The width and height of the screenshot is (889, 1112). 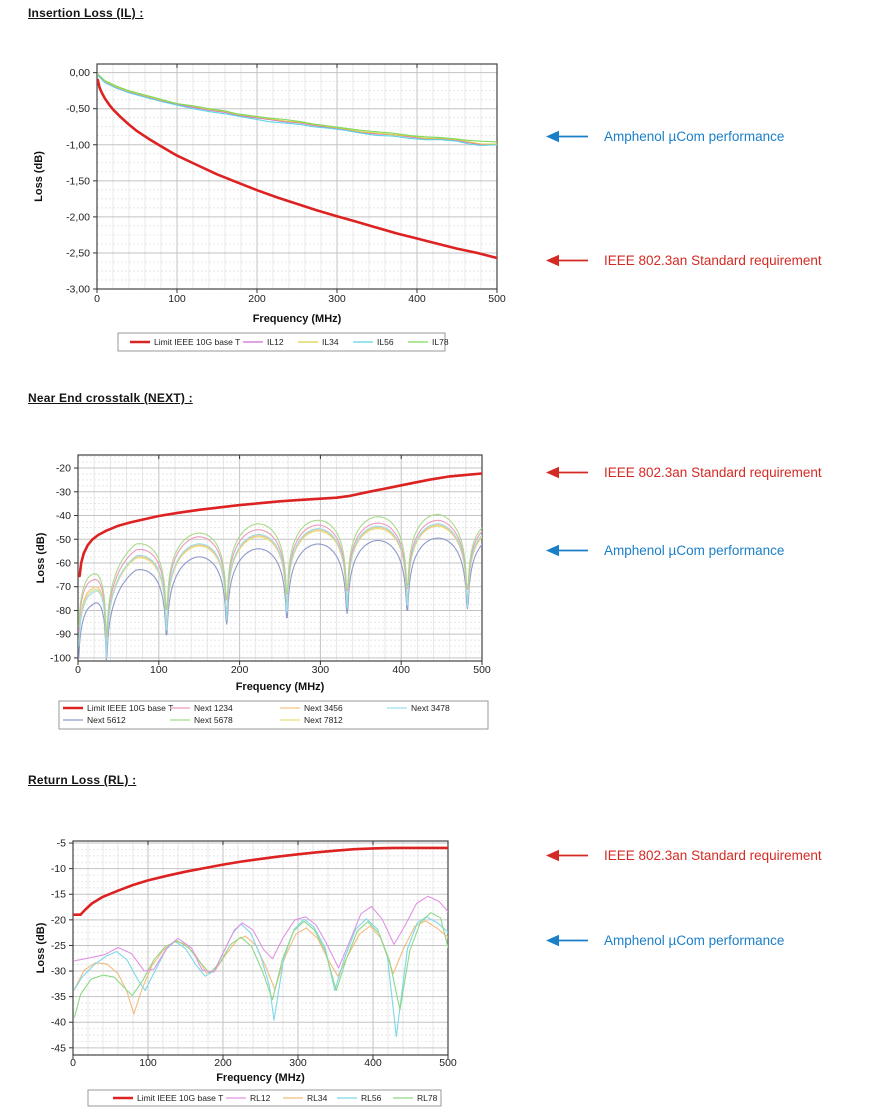 I want to click on annotation-il-performance: Amphenol µCom performance, so click(x=665, y=136).